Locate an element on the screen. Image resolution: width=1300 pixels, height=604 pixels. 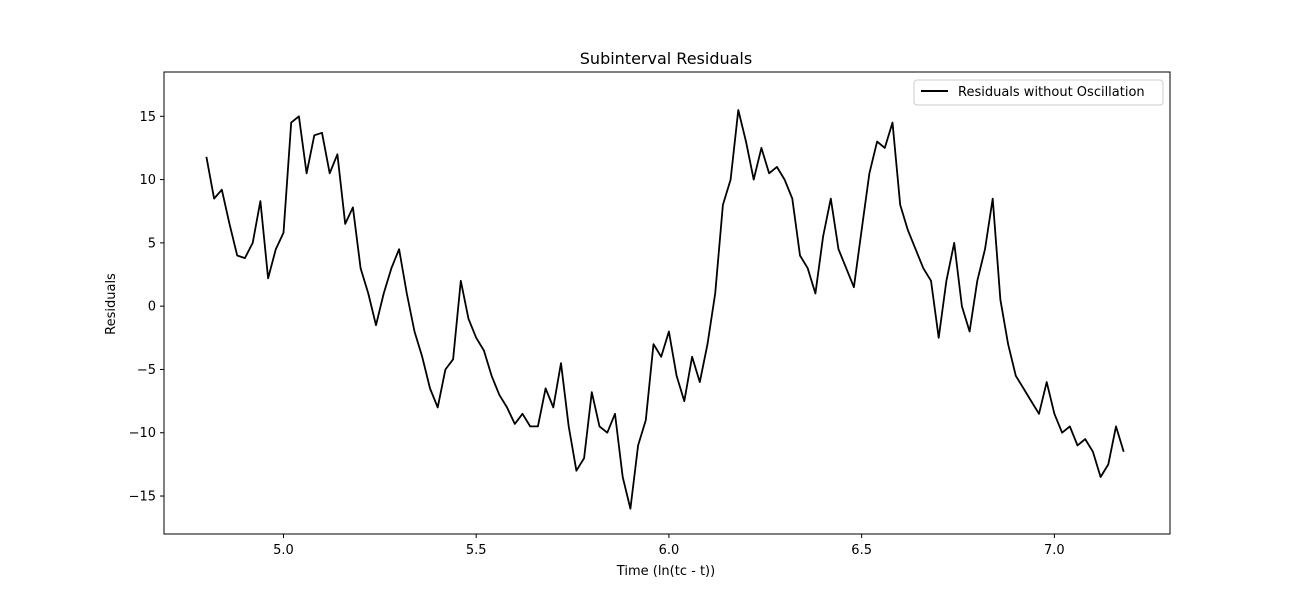
x-tick-label: 5.5 is located at coordinates (476, 550).